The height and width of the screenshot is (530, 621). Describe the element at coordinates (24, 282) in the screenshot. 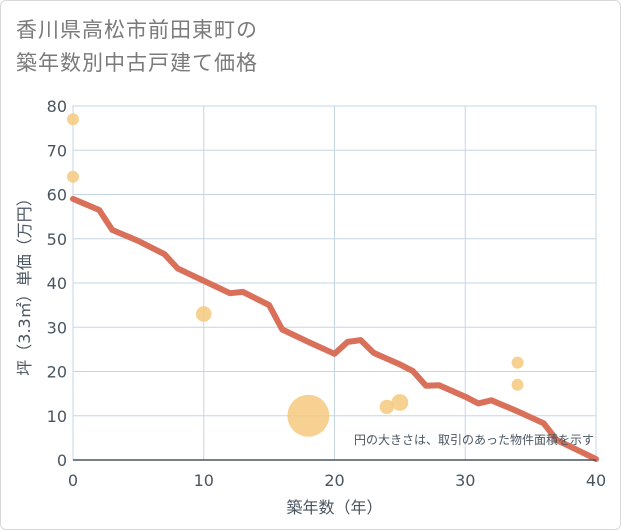

I see `y-axis-label: 坪（3.3㎡）単価（万円）` at that location.